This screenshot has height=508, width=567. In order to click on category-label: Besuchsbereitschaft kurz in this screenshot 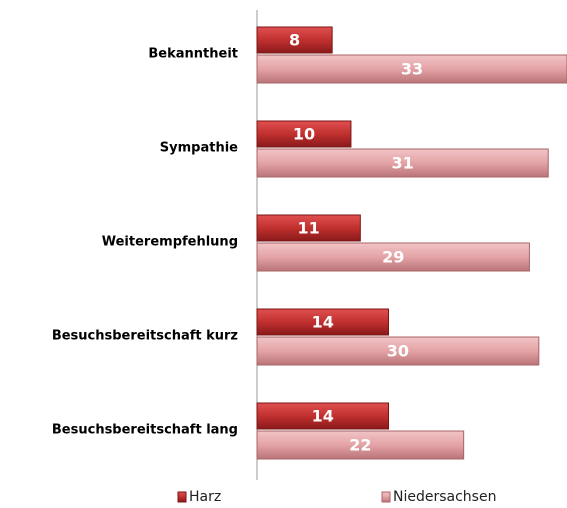, I will do `click(145, 336)`.